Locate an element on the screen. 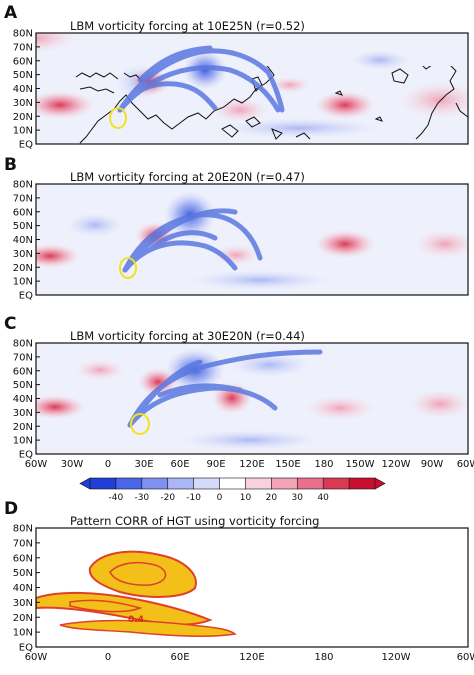  panel-letter-d: D is located at coordinates (11, 509).